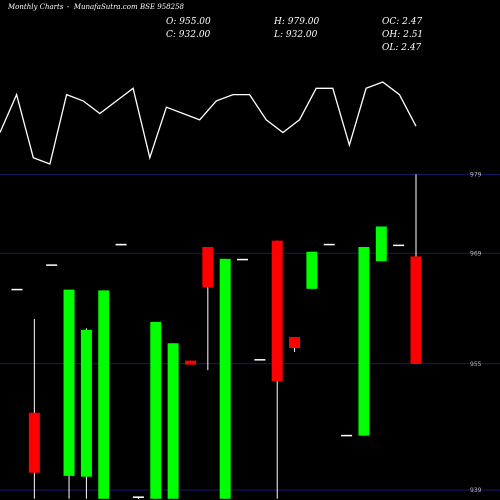  I want to click on y-tick-label: 979, so click(476, 174).